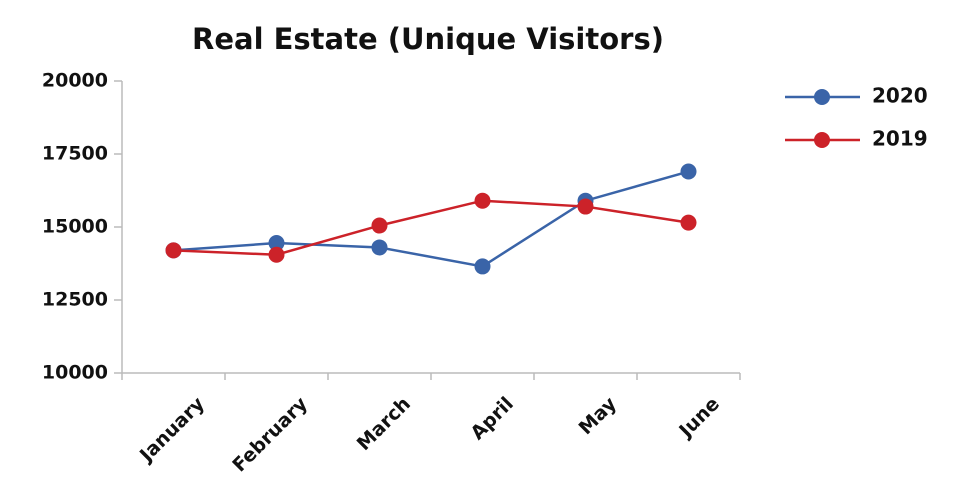  I want to click on x-tick-label: February, so click(270, 434).